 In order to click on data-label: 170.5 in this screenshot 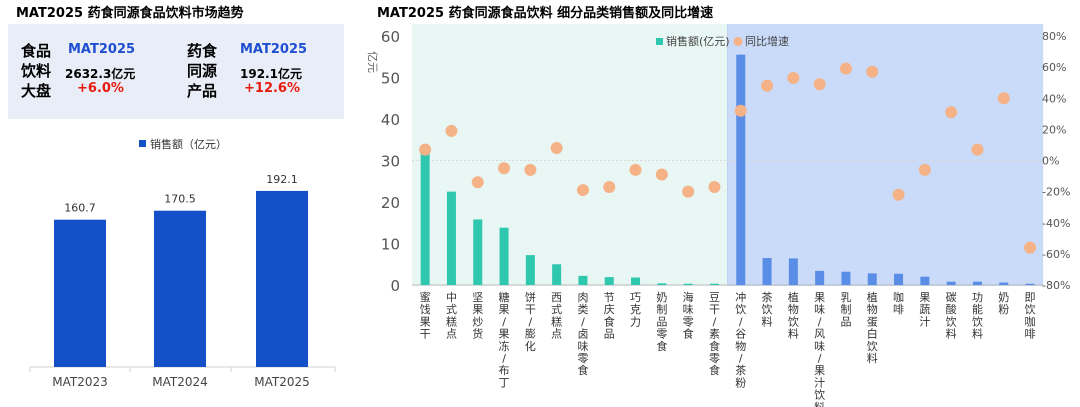, I will do `click(180, 199)`.